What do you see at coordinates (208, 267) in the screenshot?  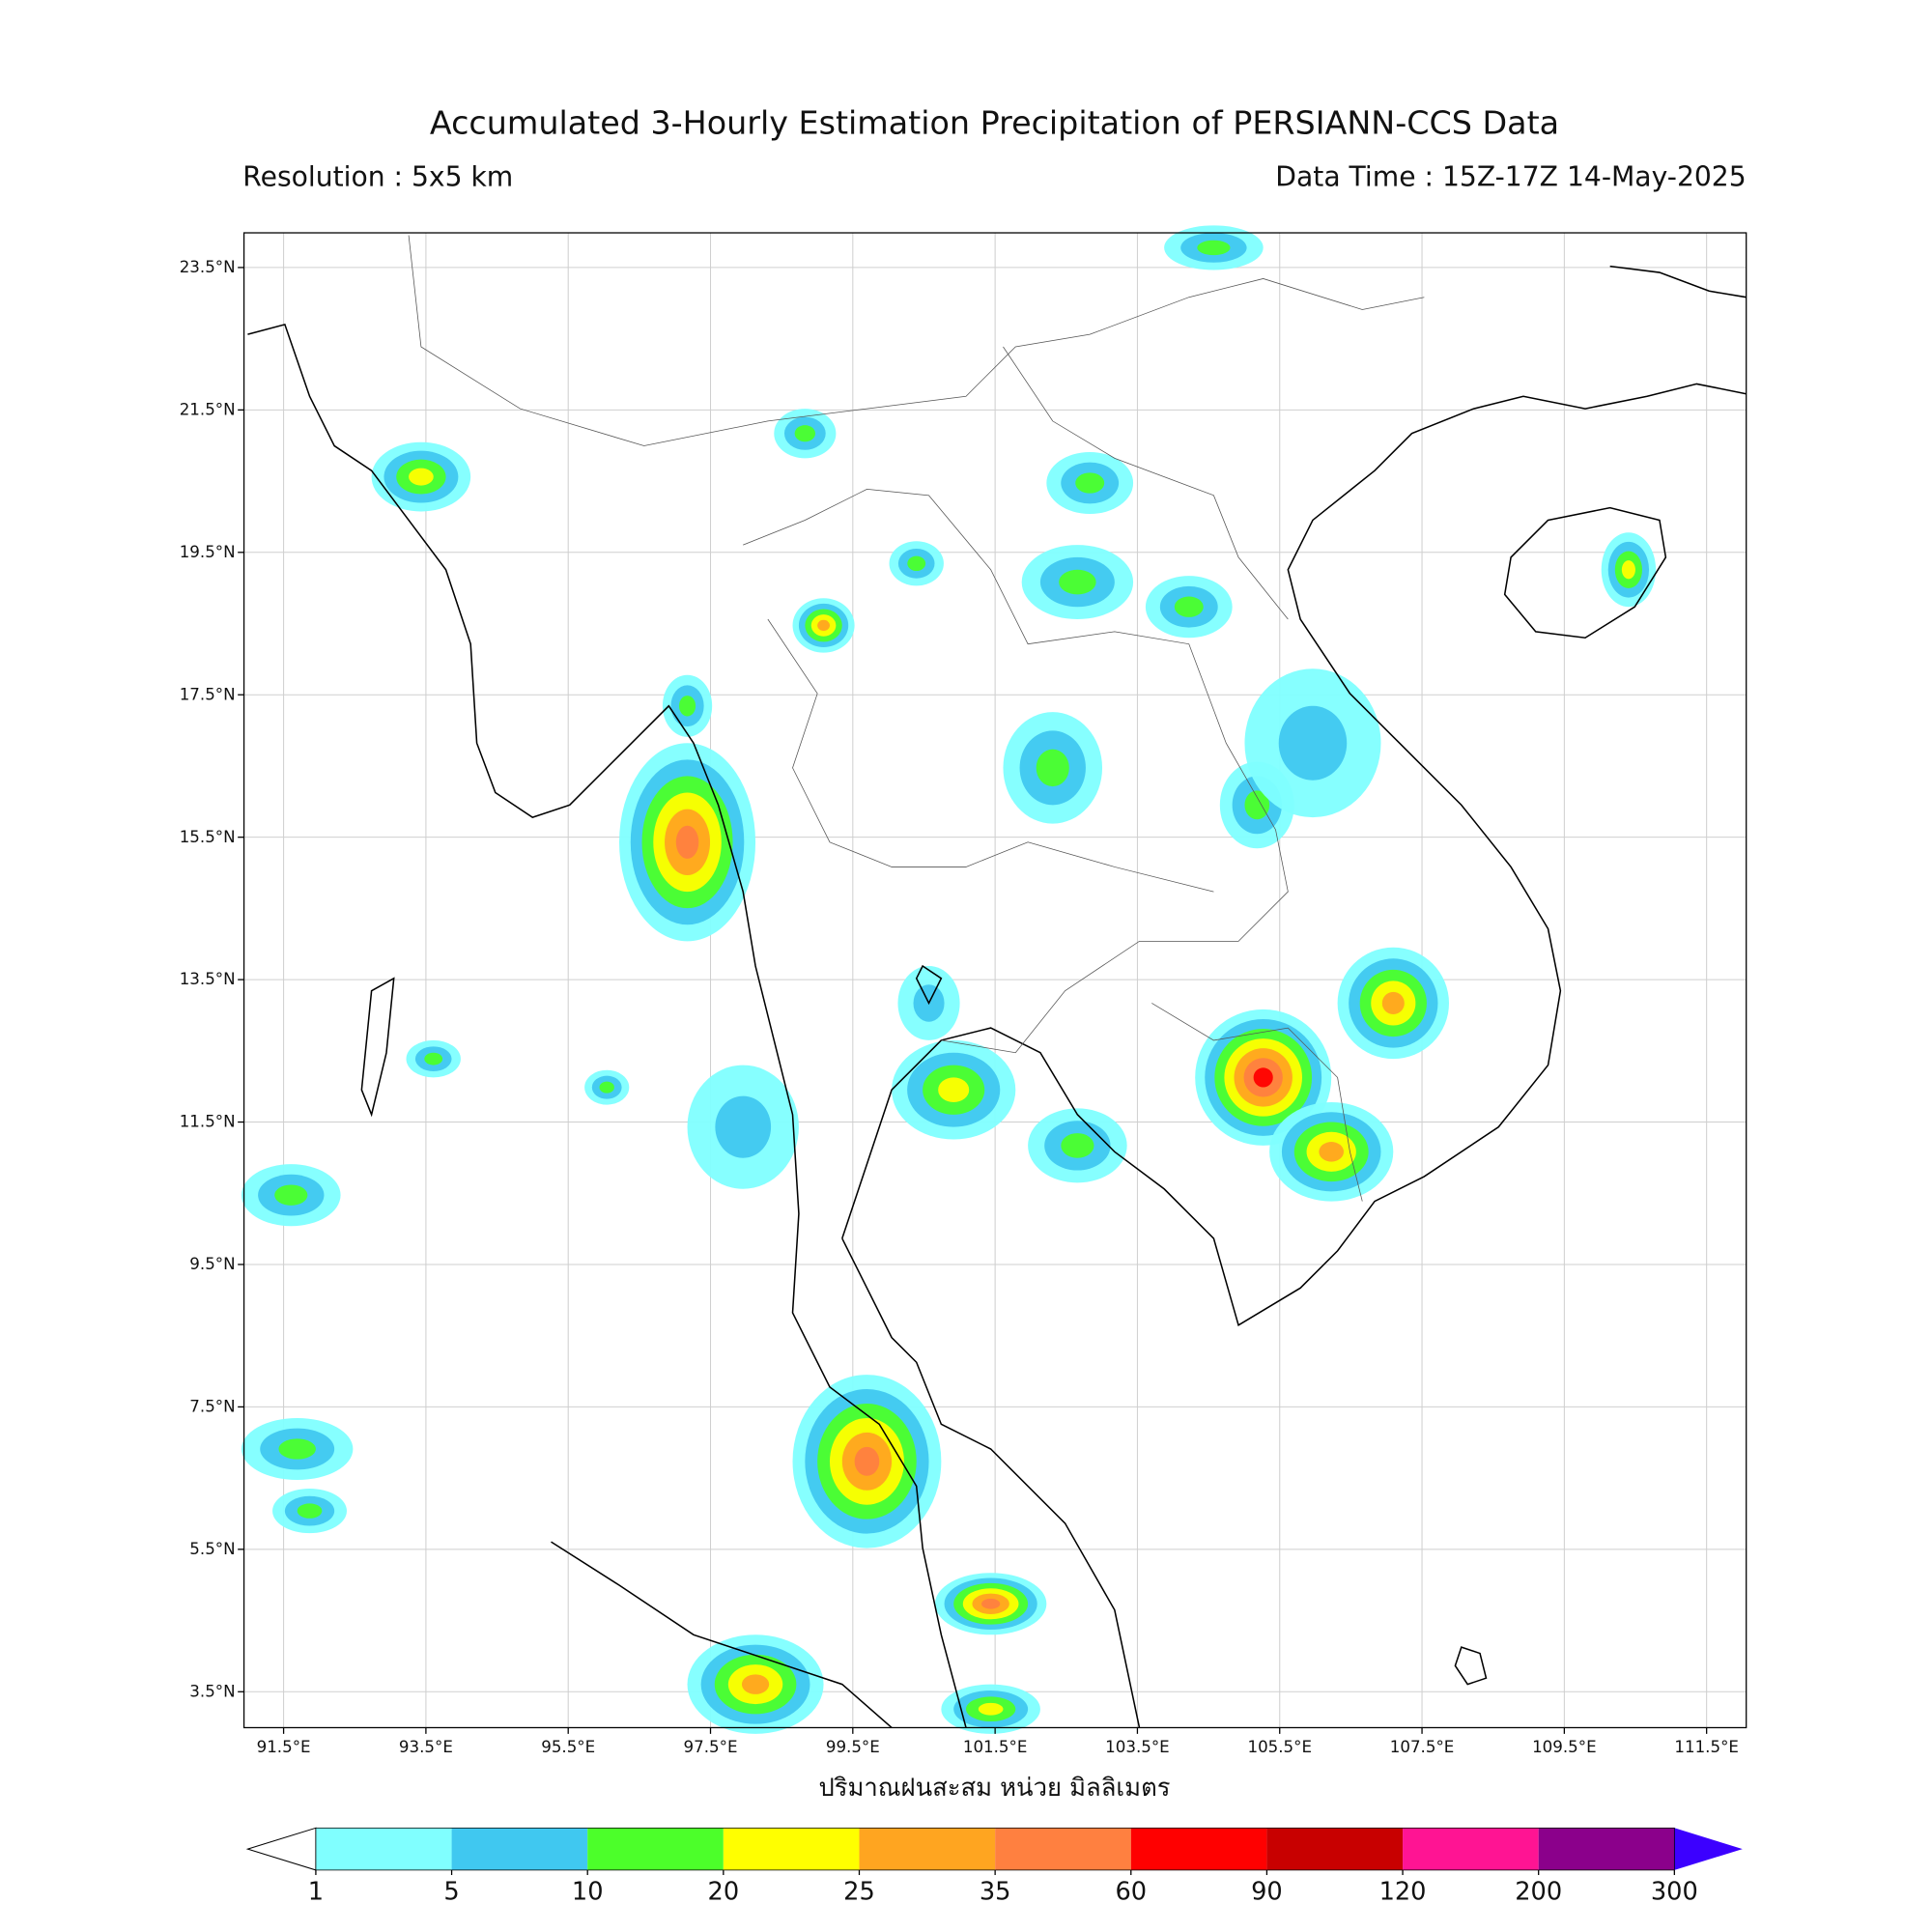 I see `lat-tick-label: 23.5°N` at bounding box center [208, 267].